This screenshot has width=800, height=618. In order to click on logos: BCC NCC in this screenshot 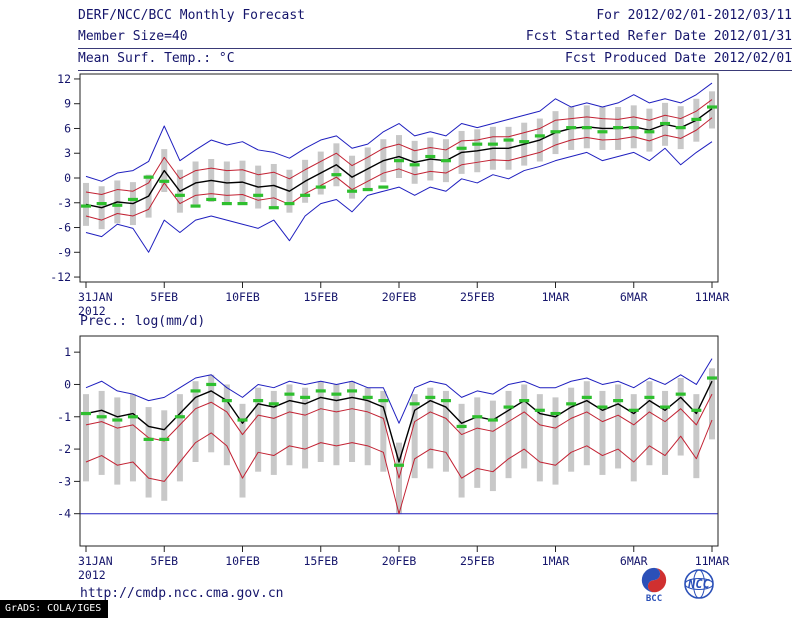, I will do `click(679, 585)`.